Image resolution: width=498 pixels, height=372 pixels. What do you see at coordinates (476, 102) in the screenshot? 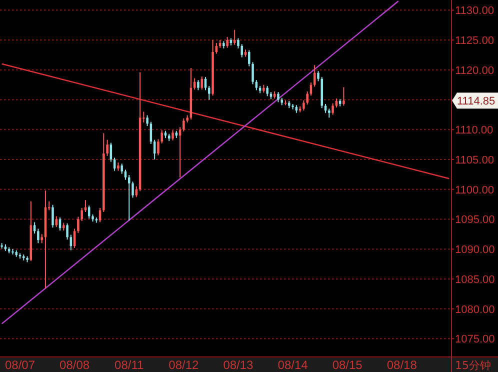
I see `text: 1114.85` at bounding box center [476, 102].